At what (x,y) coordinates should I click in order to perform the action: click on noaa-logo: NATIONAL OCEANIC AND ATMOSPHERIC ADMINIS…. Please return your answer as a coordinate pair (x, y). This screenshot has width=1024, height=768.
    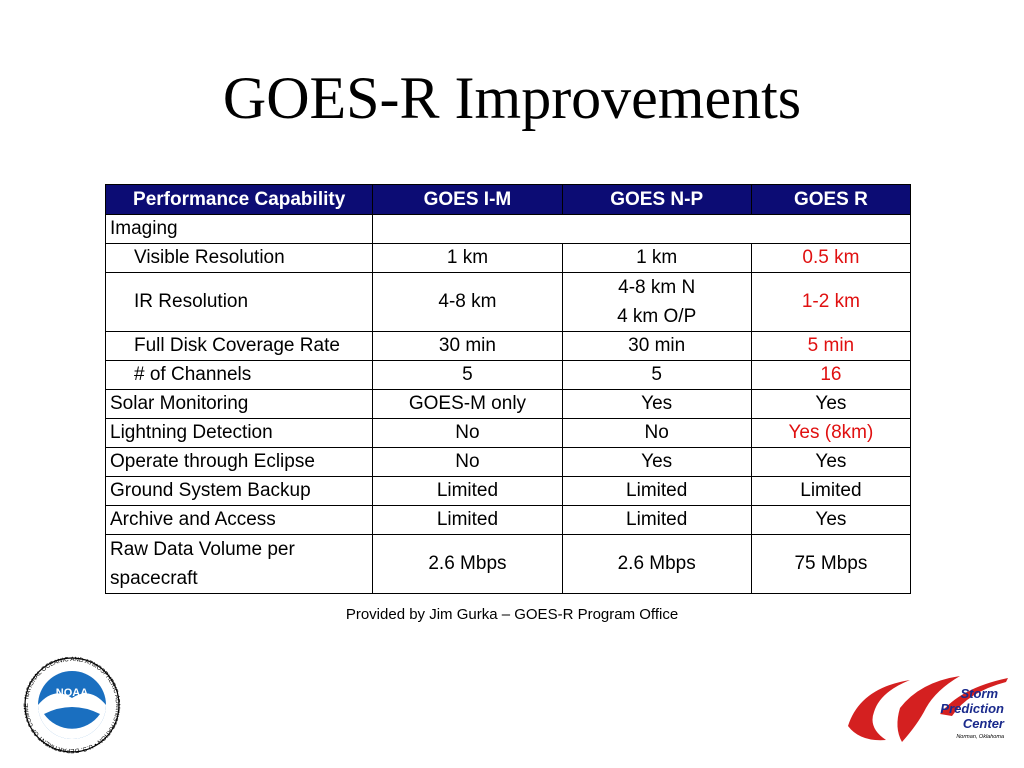
    Looking at the image, I should click on (67, 705).